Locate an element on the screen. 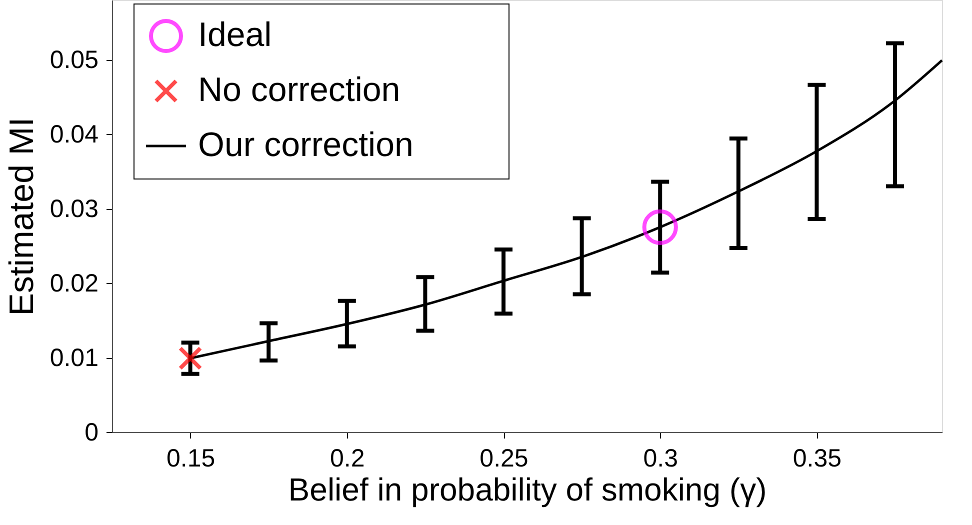  y-tick-label: 0.02 is located at coordinates (74, 284).